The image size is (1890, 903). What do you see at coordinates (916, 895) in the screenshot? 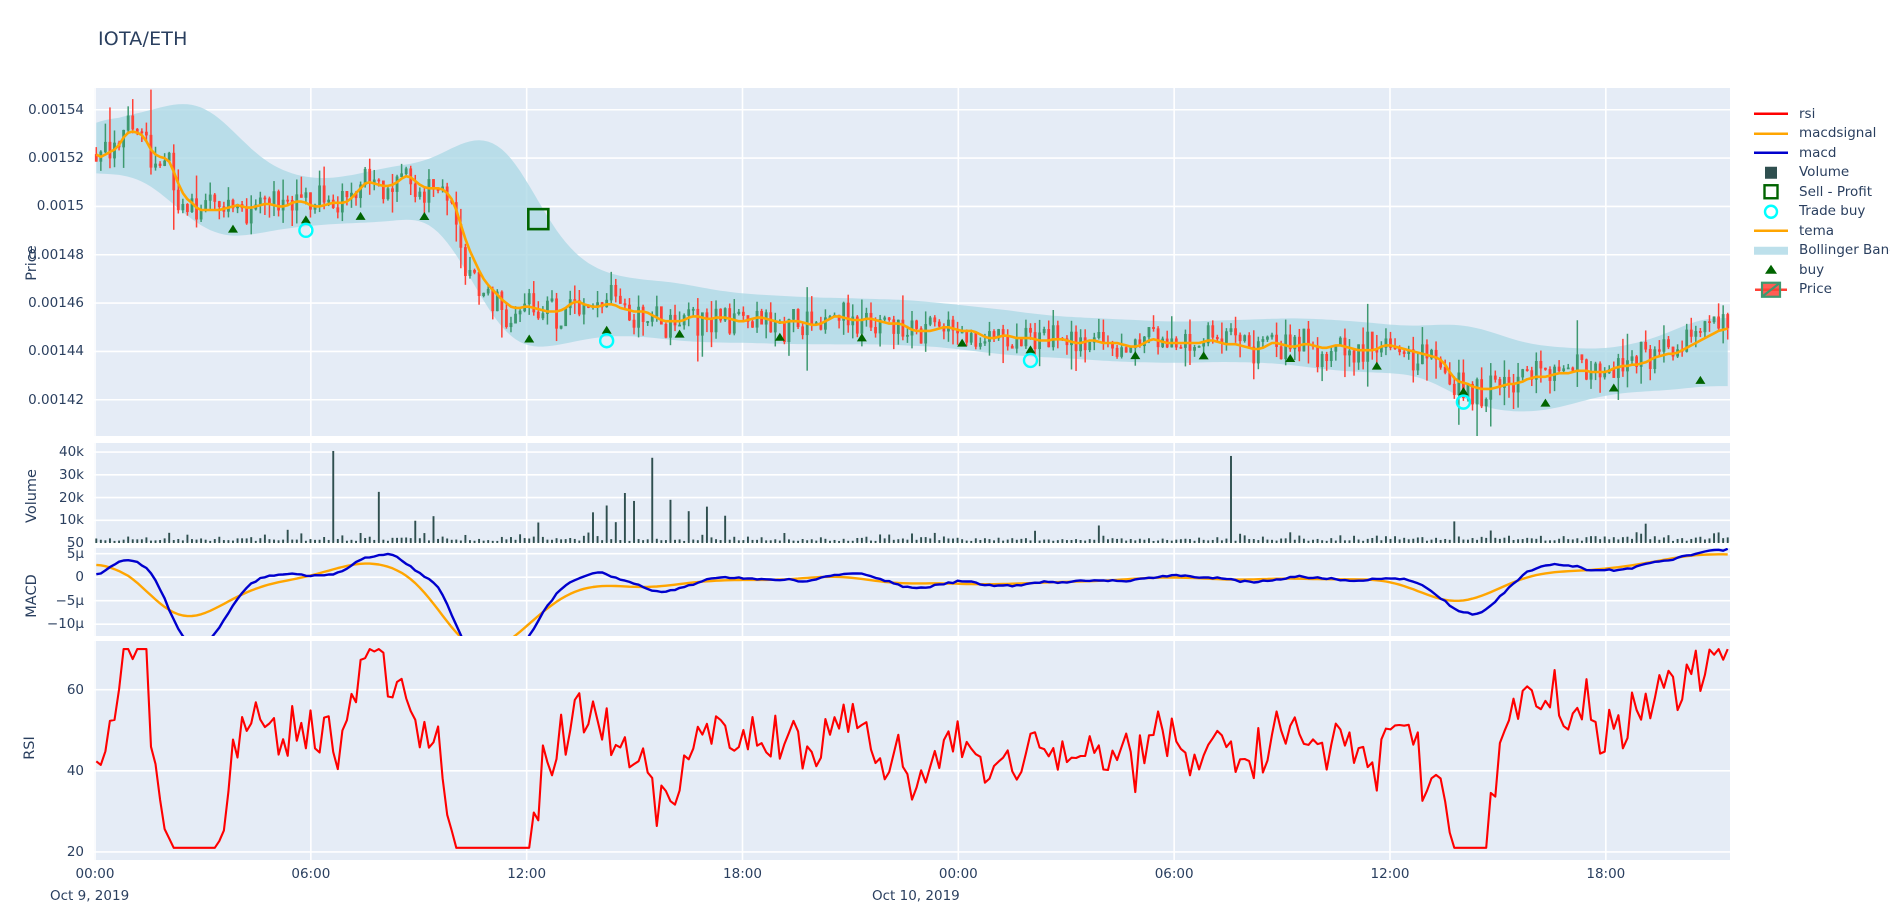
I see `x-axis-date-label: Oct 10, 2019` at bounding box center [916, 895].